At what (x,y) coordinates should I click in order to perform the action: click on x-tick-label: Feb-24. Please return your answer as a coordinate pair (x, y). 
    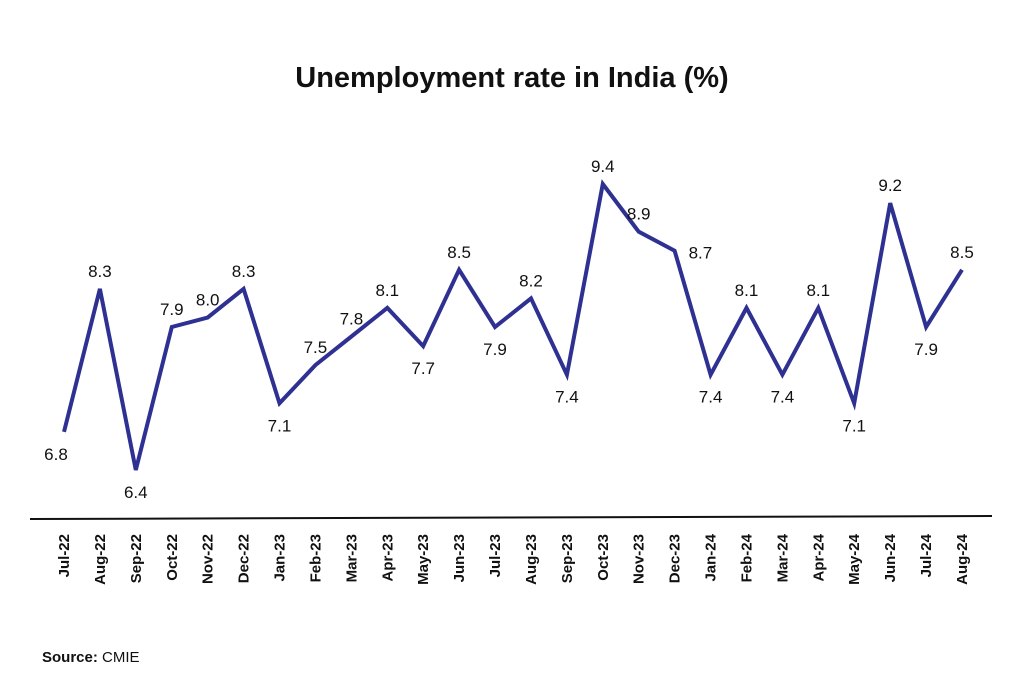
    Looking at the image, I should click on (747, 557).